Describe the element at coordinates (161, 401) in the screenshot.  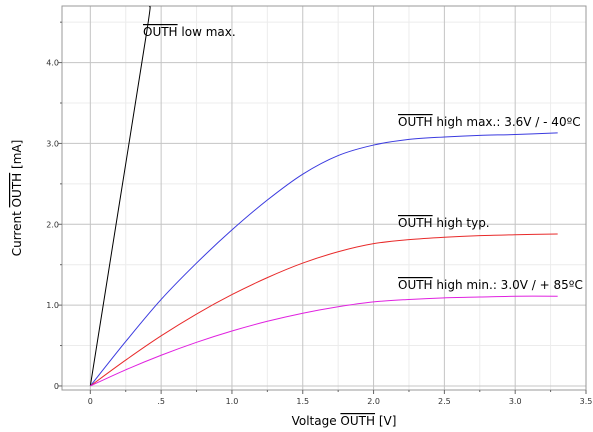
I see `x-tick-label: .5` at that location.